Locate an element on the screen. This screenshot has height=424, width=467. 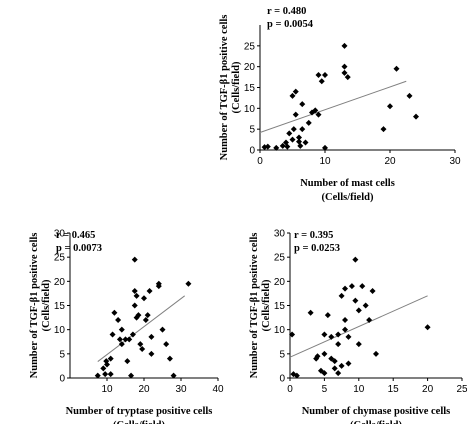
y-tick-label: 25 is located at coordinates (280, 258).